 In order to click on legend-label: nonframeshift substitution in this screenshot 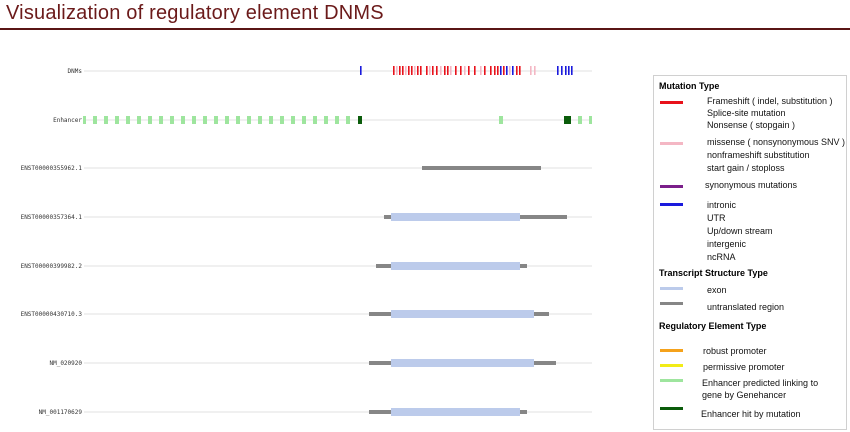, I will do `click(758, 155)`.